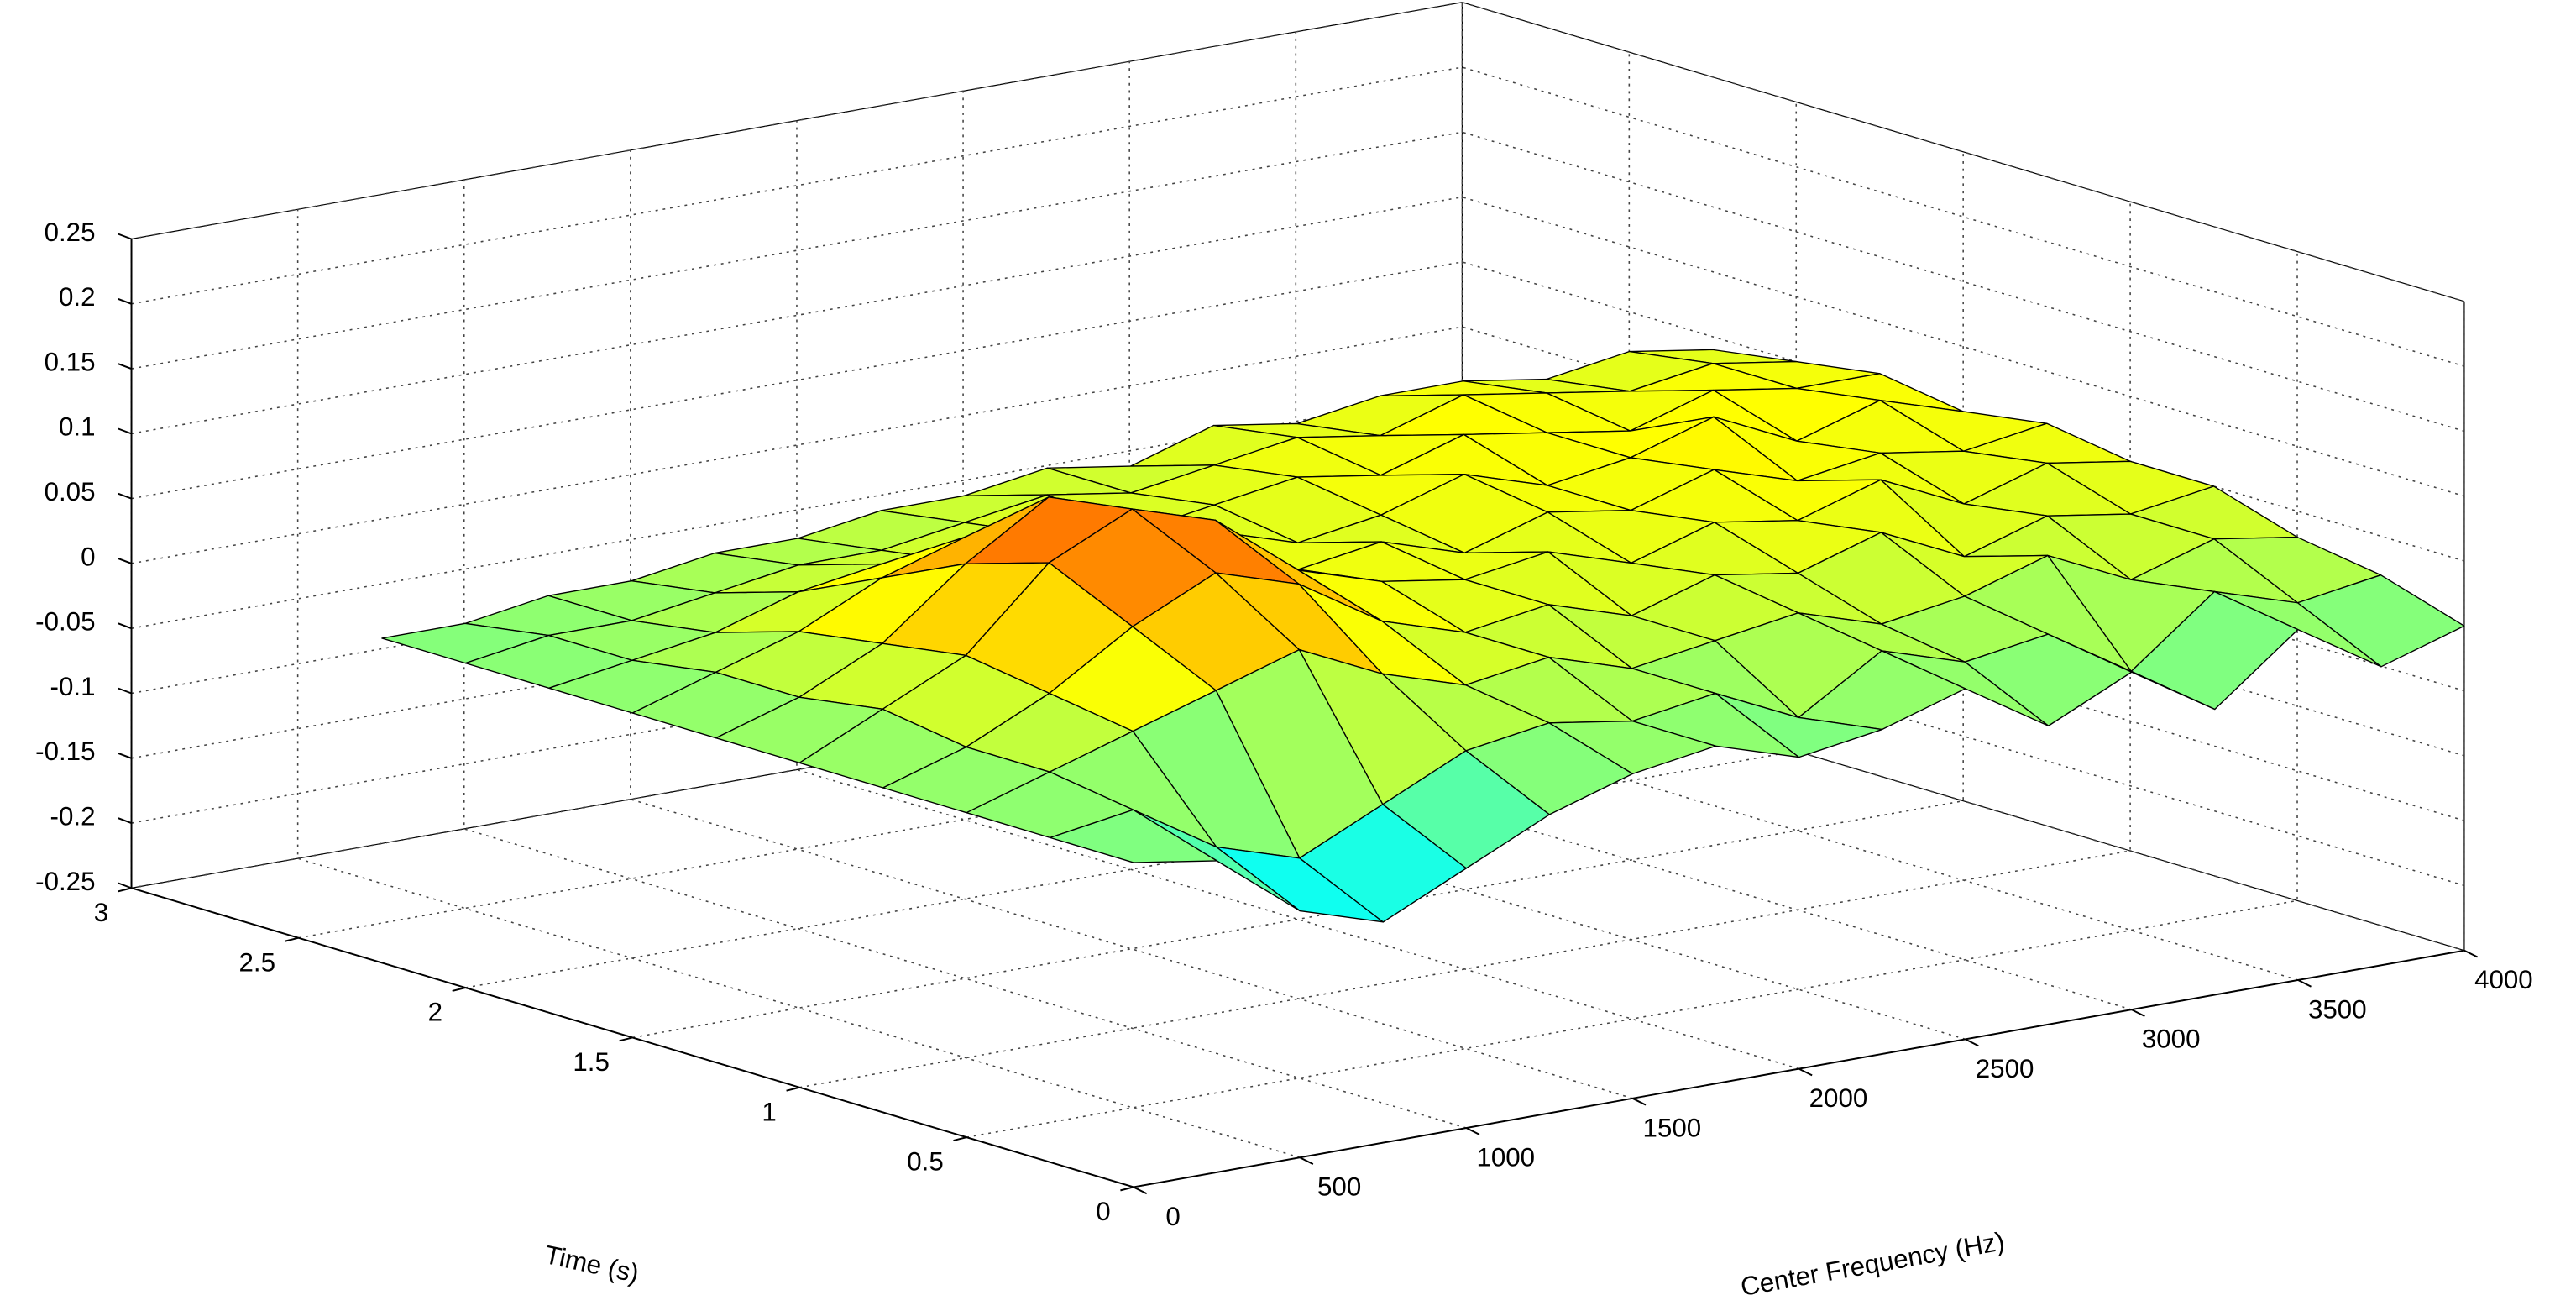  What do you see at coordinates (1103, 1211) in the screenshot?
I see `y-tick-label: 0` at bounding box center [1103, 1211].